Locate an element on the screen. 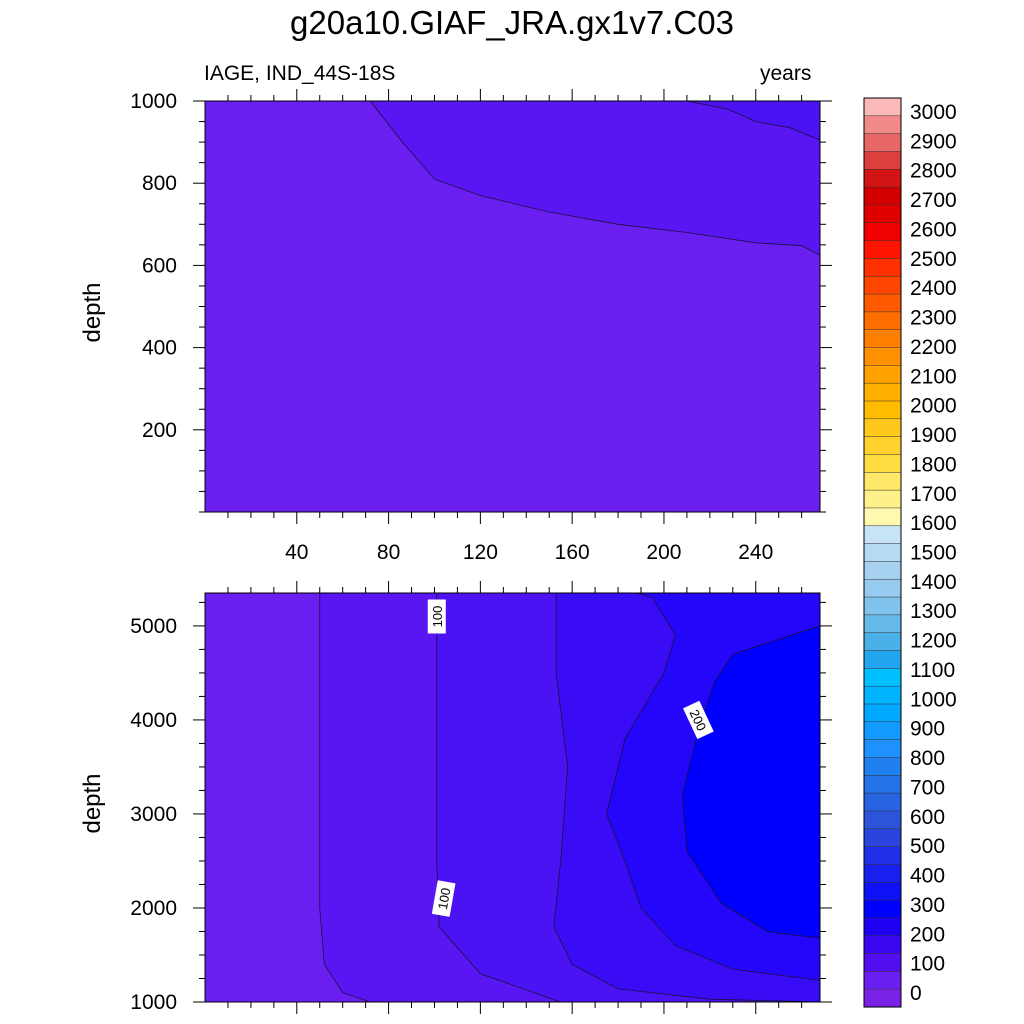  figure-title: g20a10.GIAF_JRA.gx1v7.C03 is located at coordinates (512, 22).